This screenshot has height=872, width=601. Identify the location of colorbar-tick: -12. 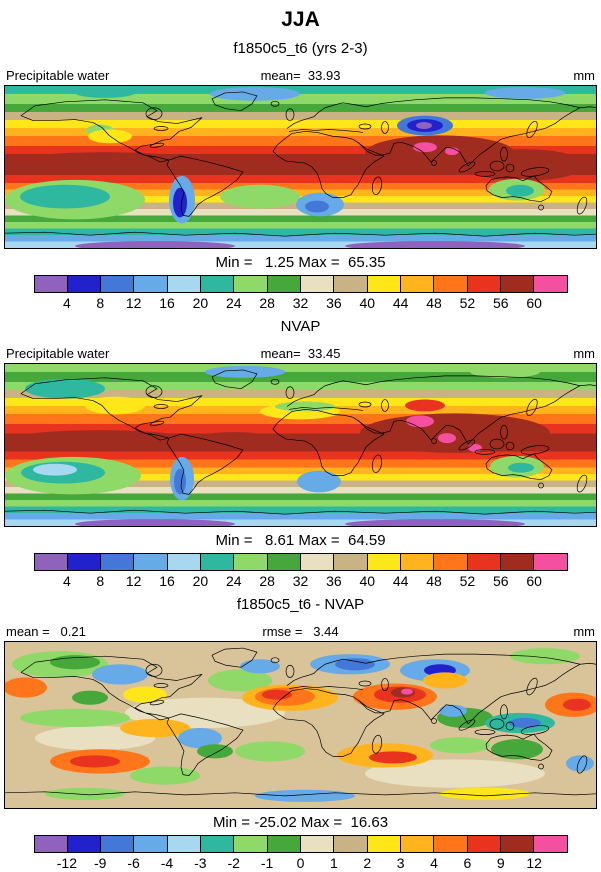
(66, 863).